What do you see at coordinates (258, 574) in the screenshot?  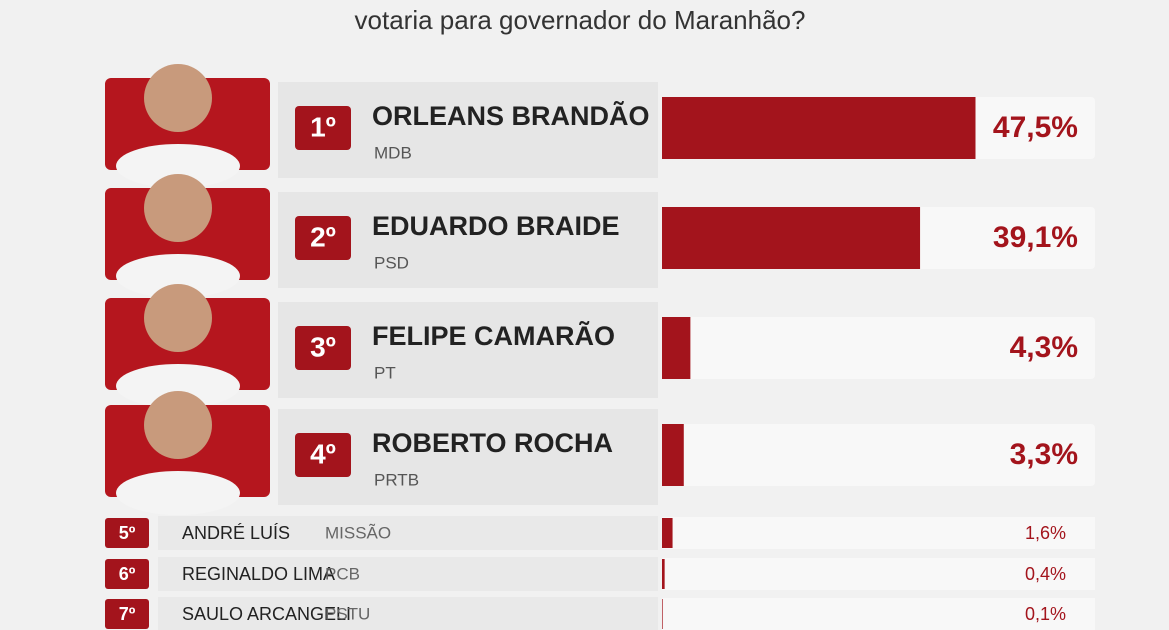 I see `candidate-name: REGINALDO LIMA` at bounding box center [258, 574].